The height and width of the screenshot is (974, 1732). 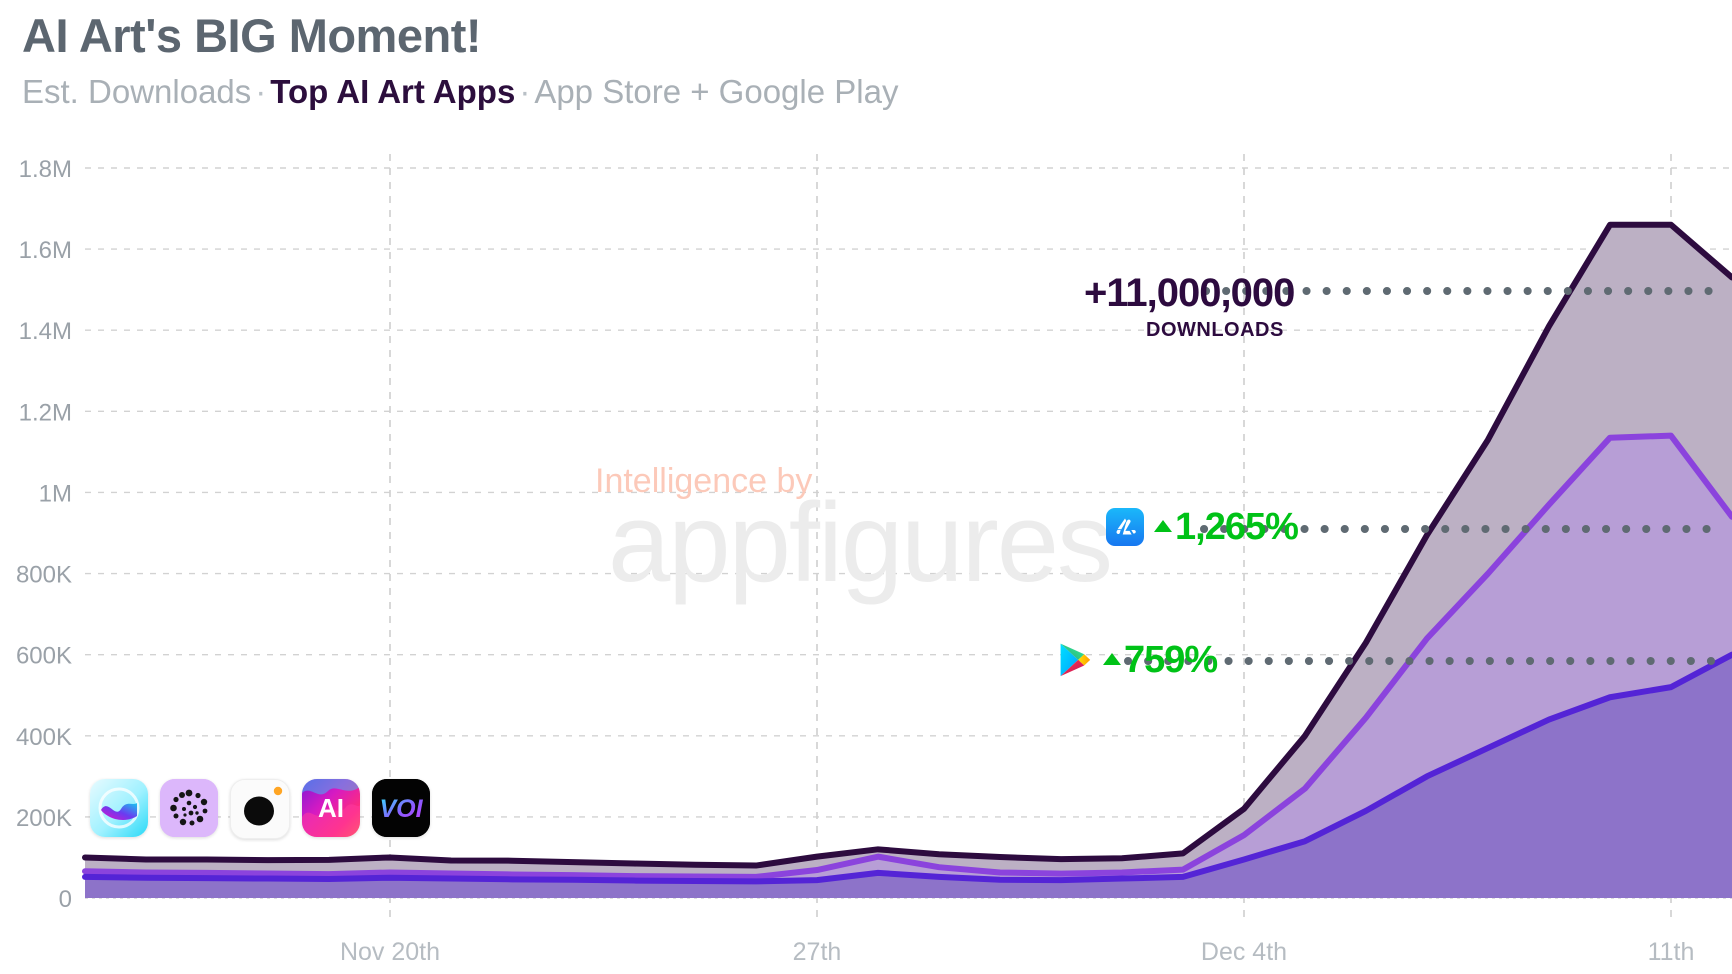 I want to click on watermark-line-2: appfigures, so click(x=860, y=542).